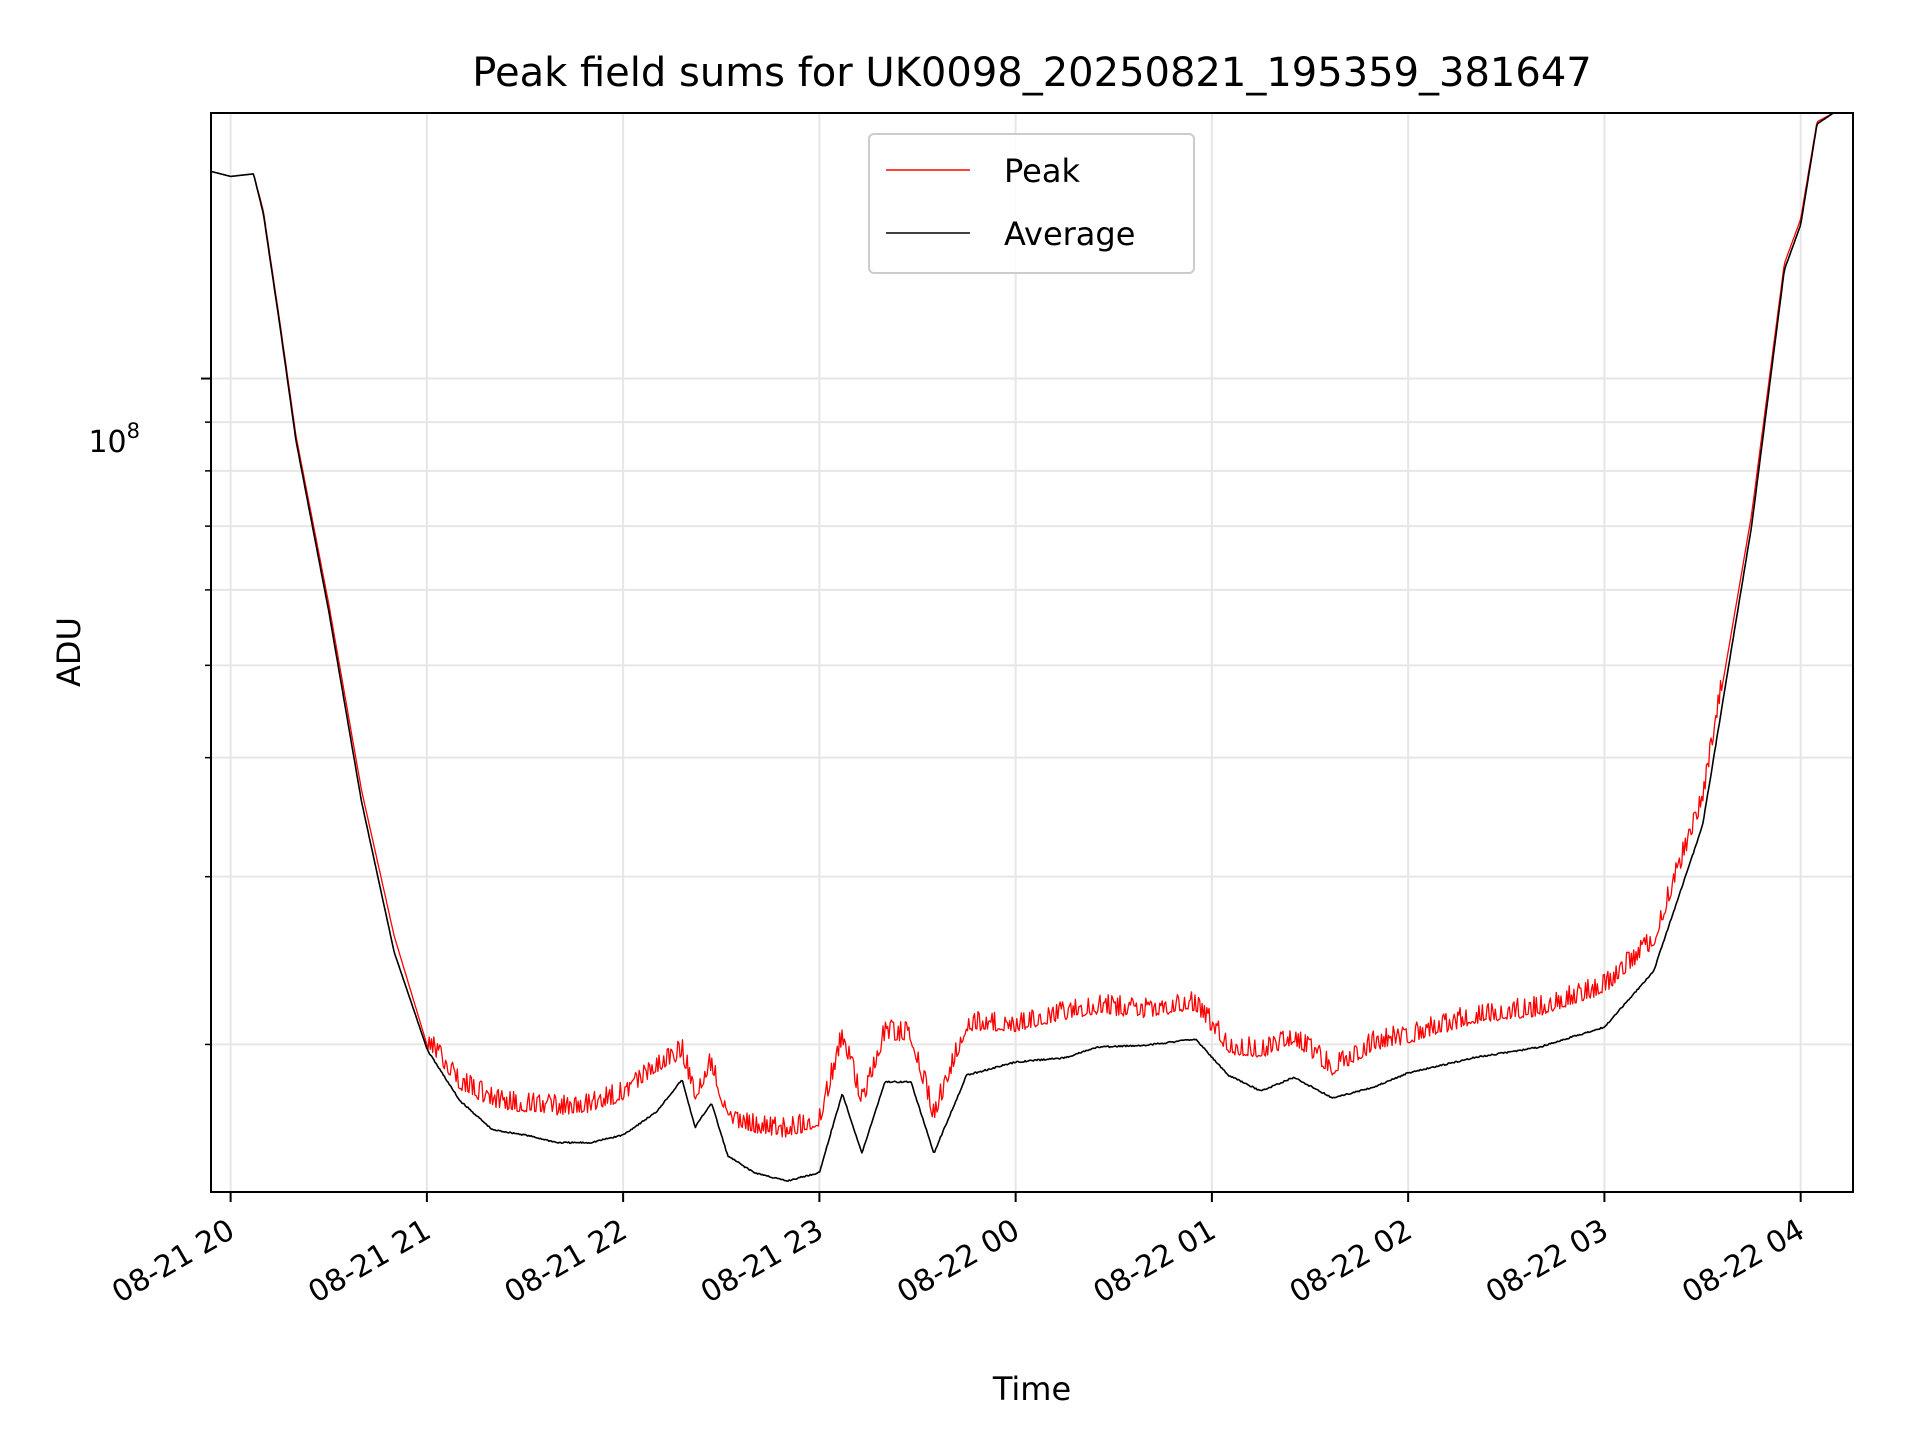 Image resolution: width=1920 pixels, height=1440 pixels. I want to click on legend-label-average: Average, so click(1069, 234).